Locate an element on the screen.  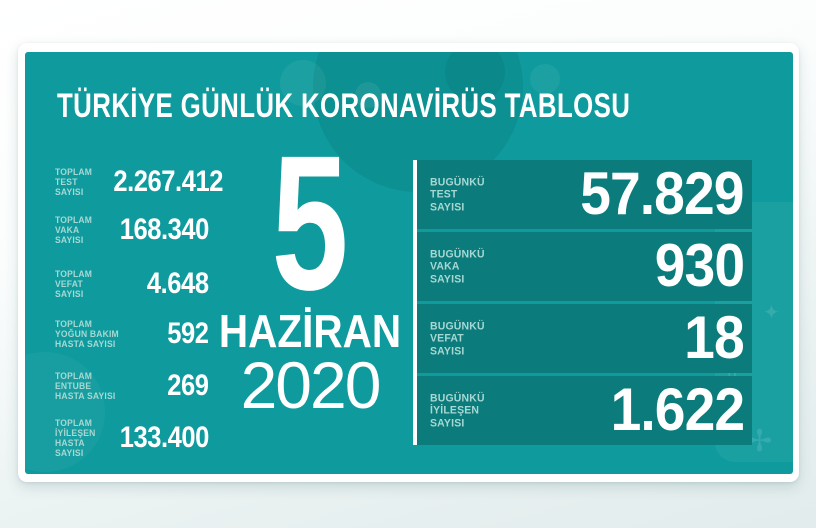
daily-deaths-label: BUGÜNKÜ VEFAT SAYISI is located at coordinates (457, 338).